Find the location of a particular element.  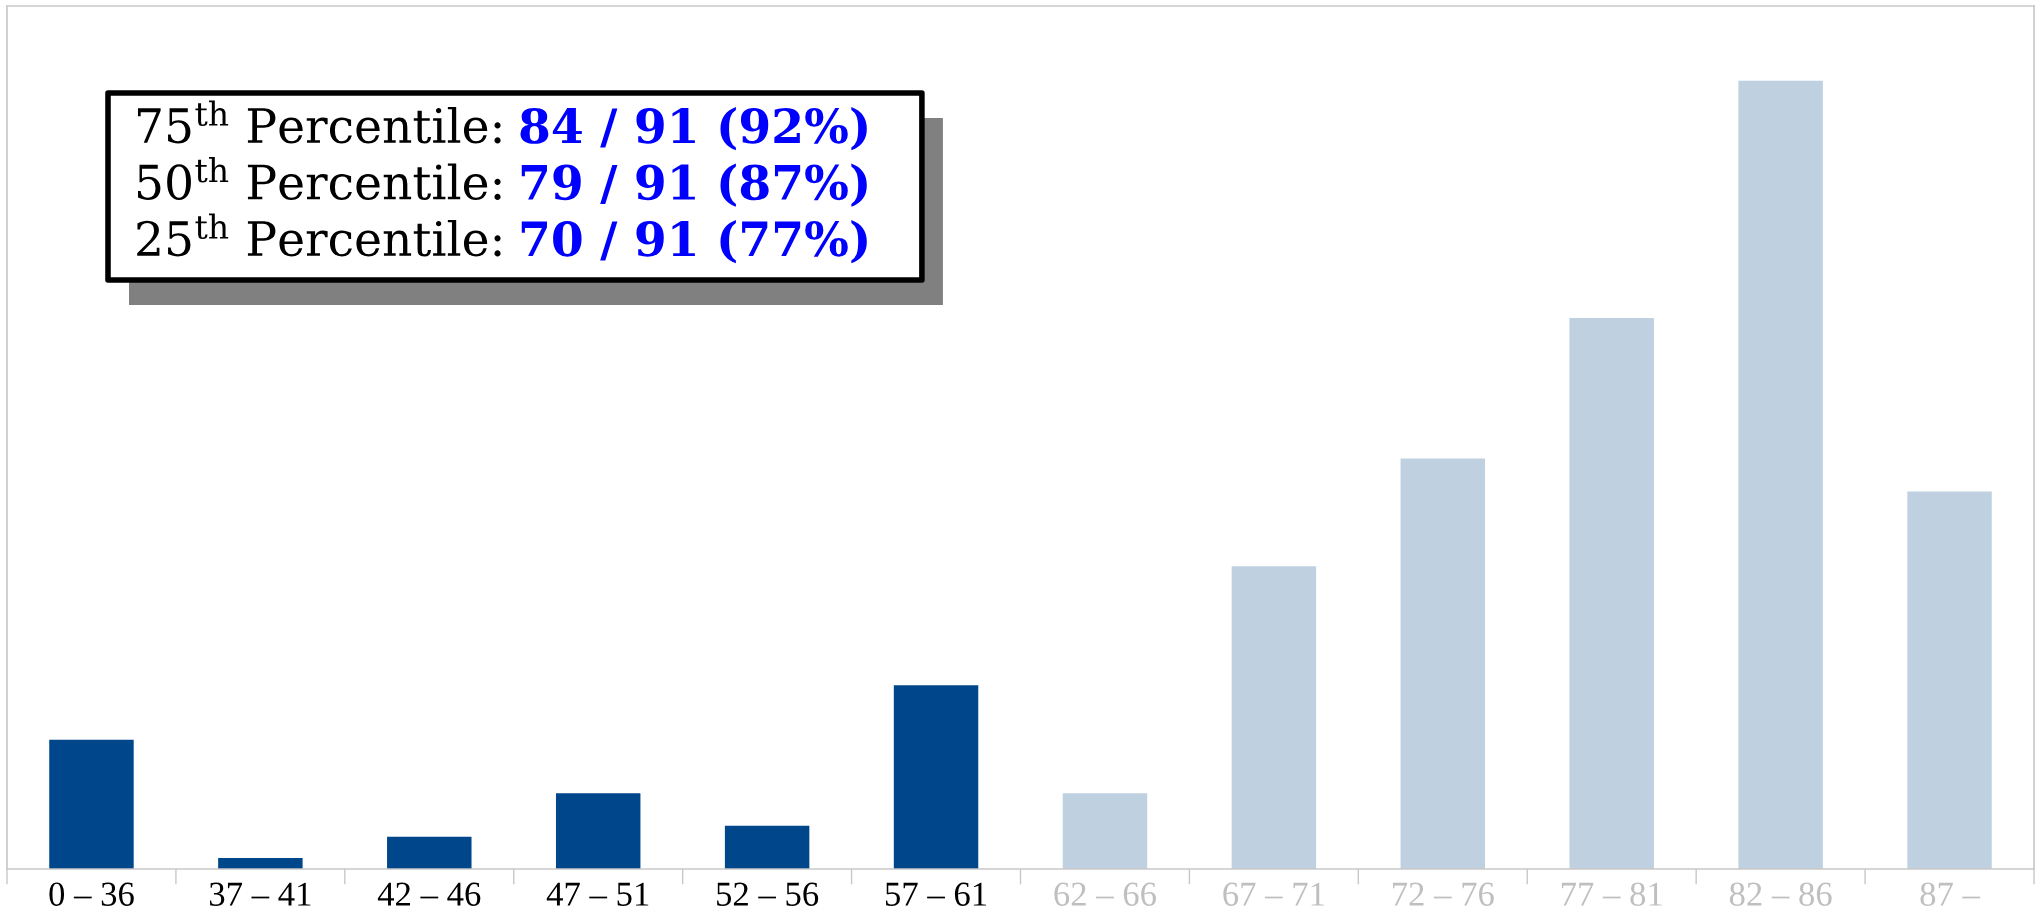

x-tick-label: 87 – is located at coordinates (1950, 894).